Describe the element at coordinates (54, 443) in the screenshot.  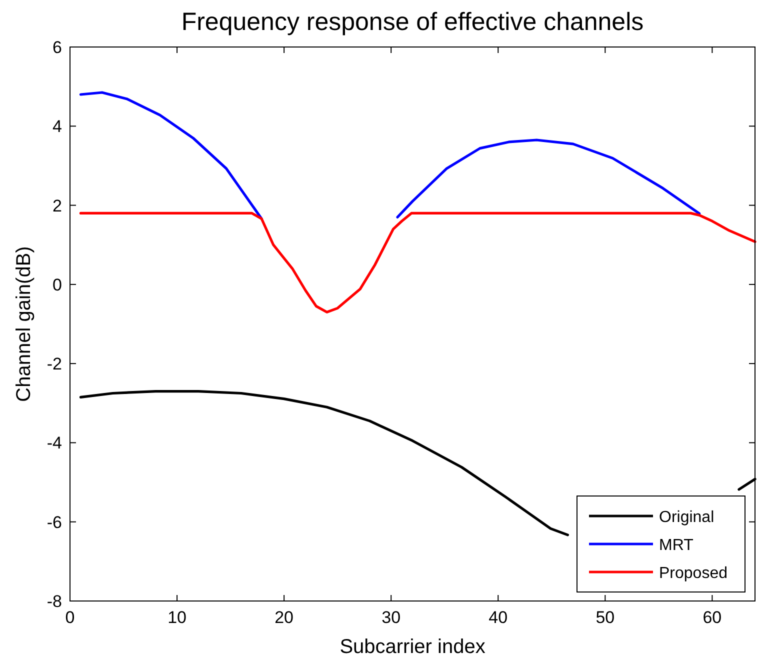
I see `y-tick-label: -4` at that location.